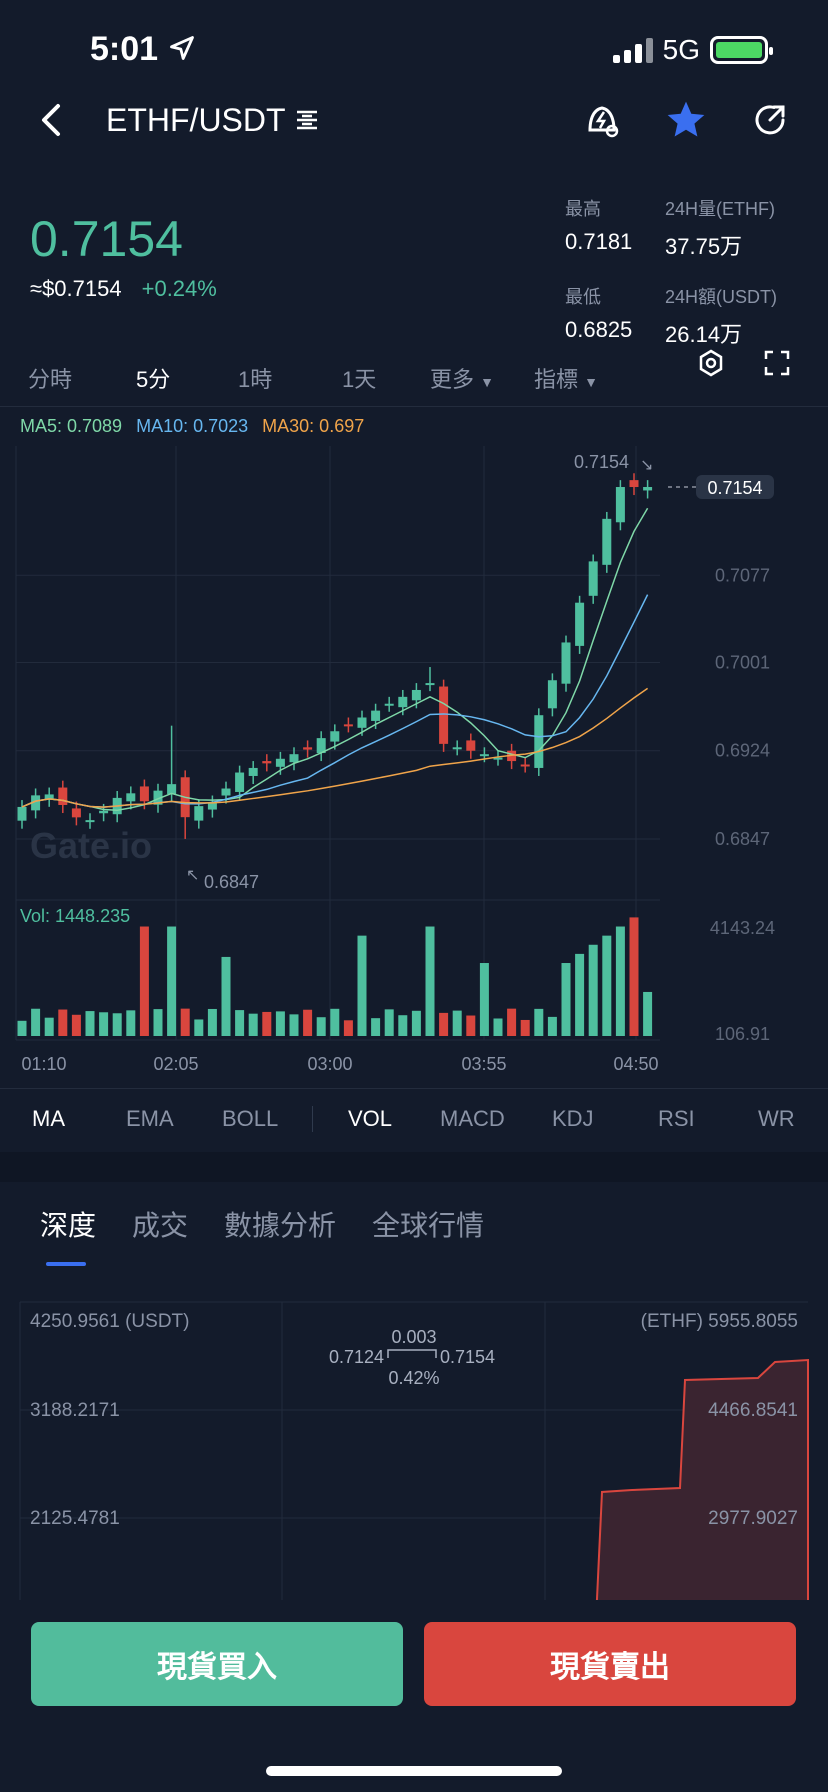 This screenshot has height=1792, width=828. What do you see at coordinates (51, 123) in the screenshot?
I see `back-button` at bounding box center [51, 123].